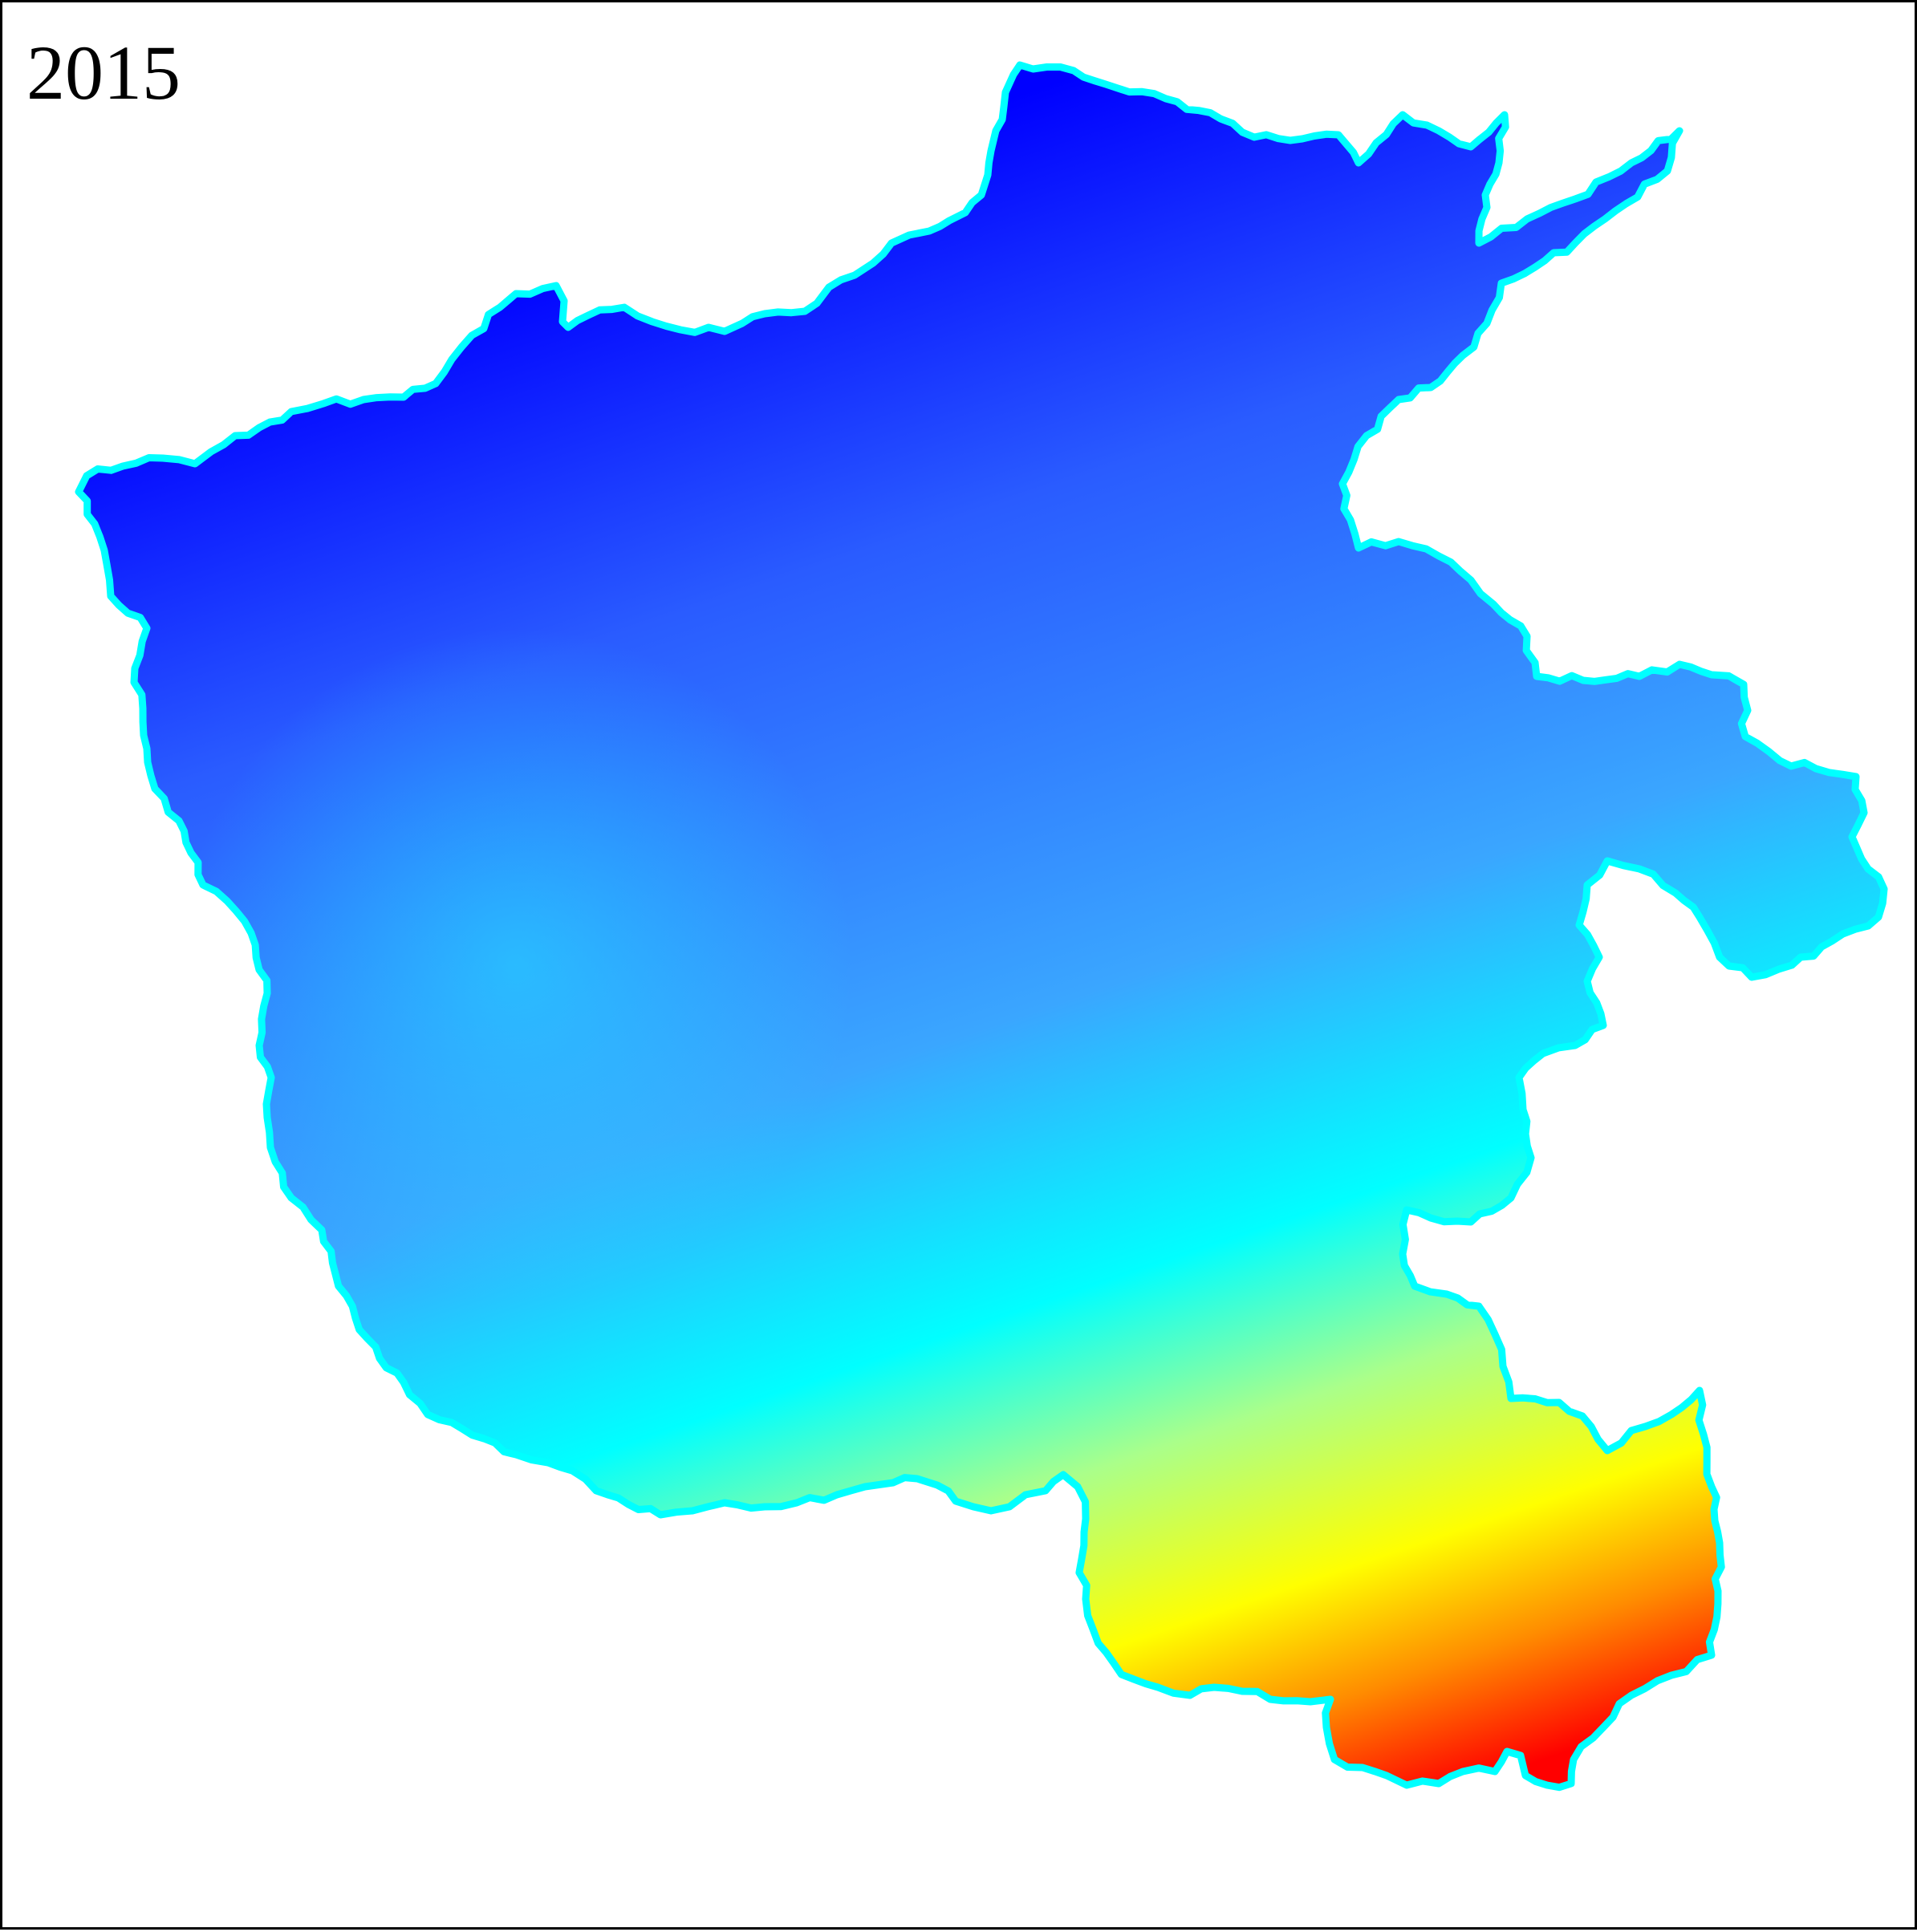  I want to click on year-label: 2015, so click(103, 73).